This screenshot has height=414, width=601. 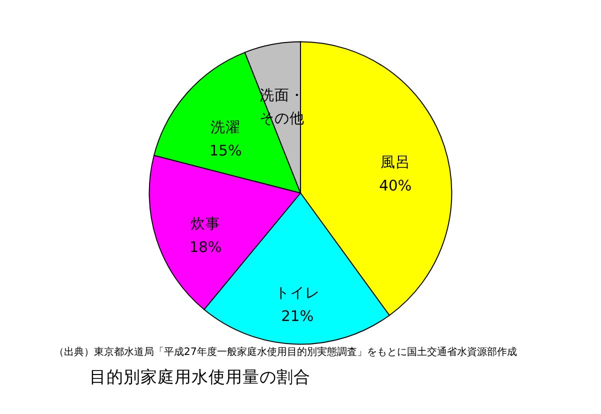 What do you see at coordinates (297, 293) in the screenshot?
I see `slice-label: トイレ` at bounding box center [297, 293].